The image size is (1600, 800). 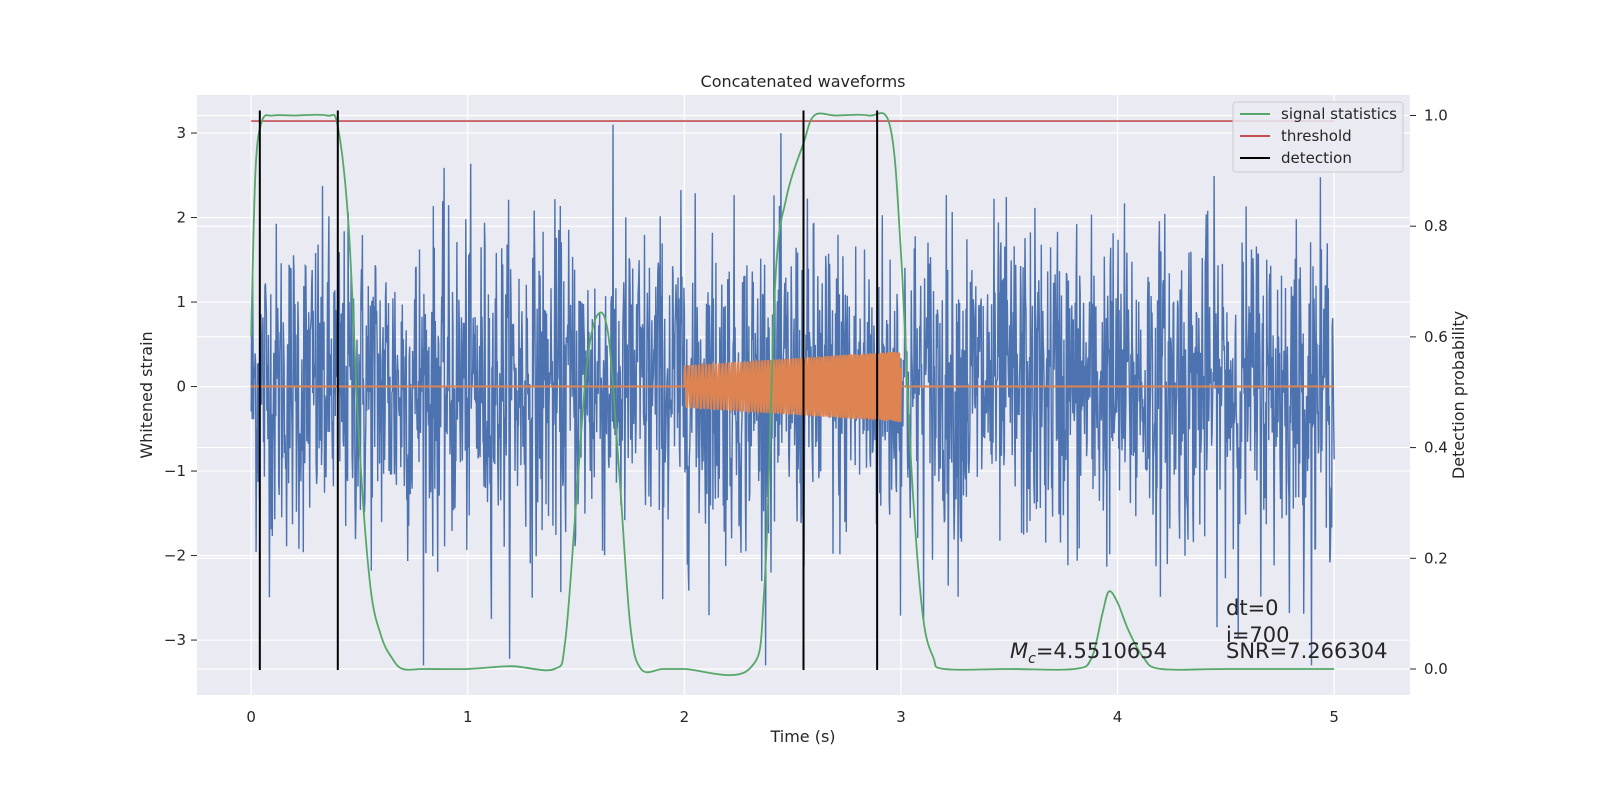 I want to click on x-axis-label: Time (s), so click(x=802, y=736).